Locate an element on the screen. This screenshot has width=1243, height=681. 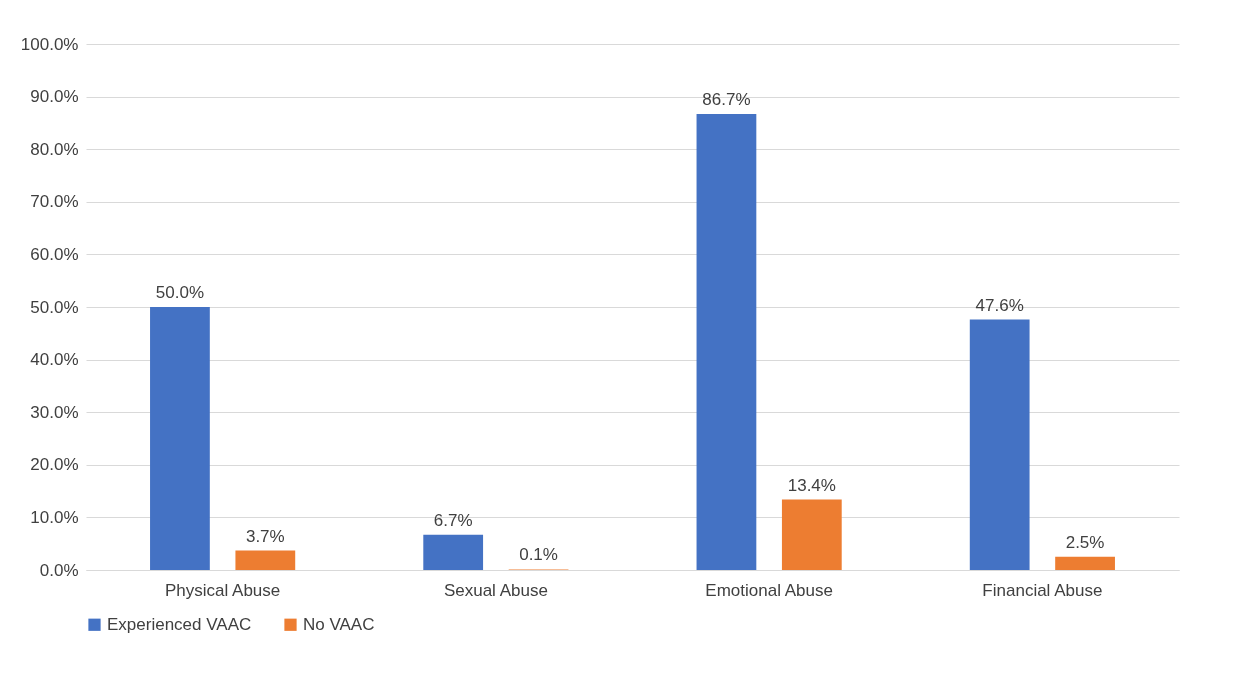
data-label: 86.7% is located at coordinates (726, 99).